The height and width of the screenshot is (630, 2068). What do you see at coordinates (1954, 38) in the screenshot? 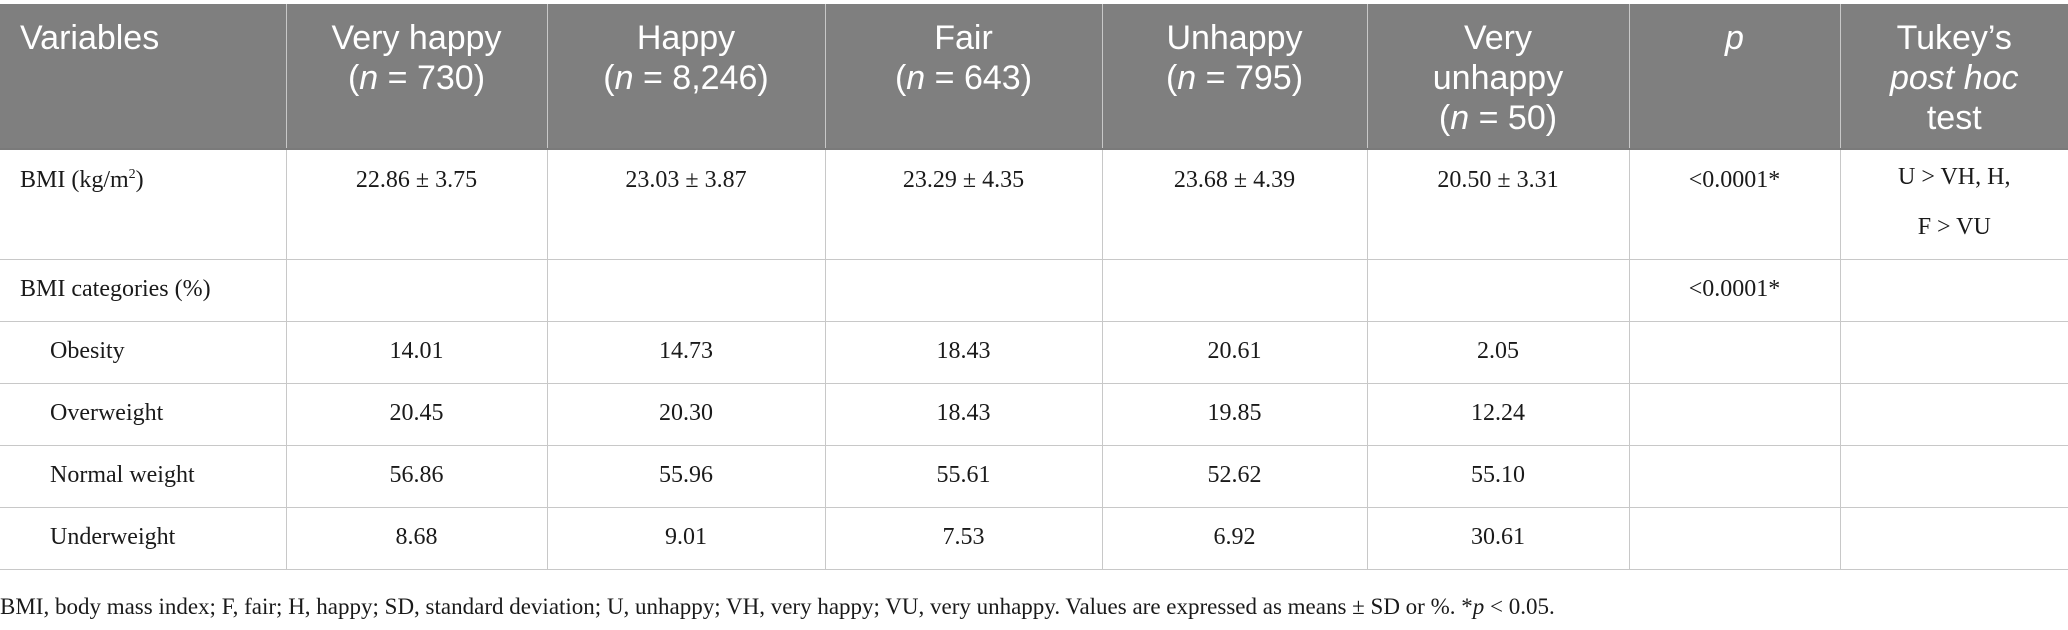
I see `header-tukey-line1: Tukey’s` at bounding box center [1954, 38].